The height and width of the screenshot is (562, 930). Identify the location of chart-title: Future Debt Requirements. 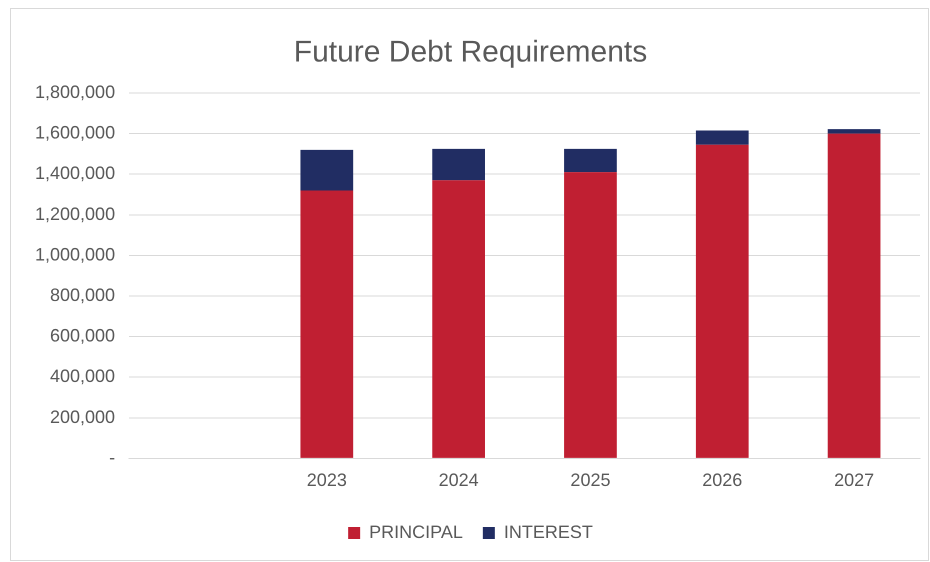
(471, 51).